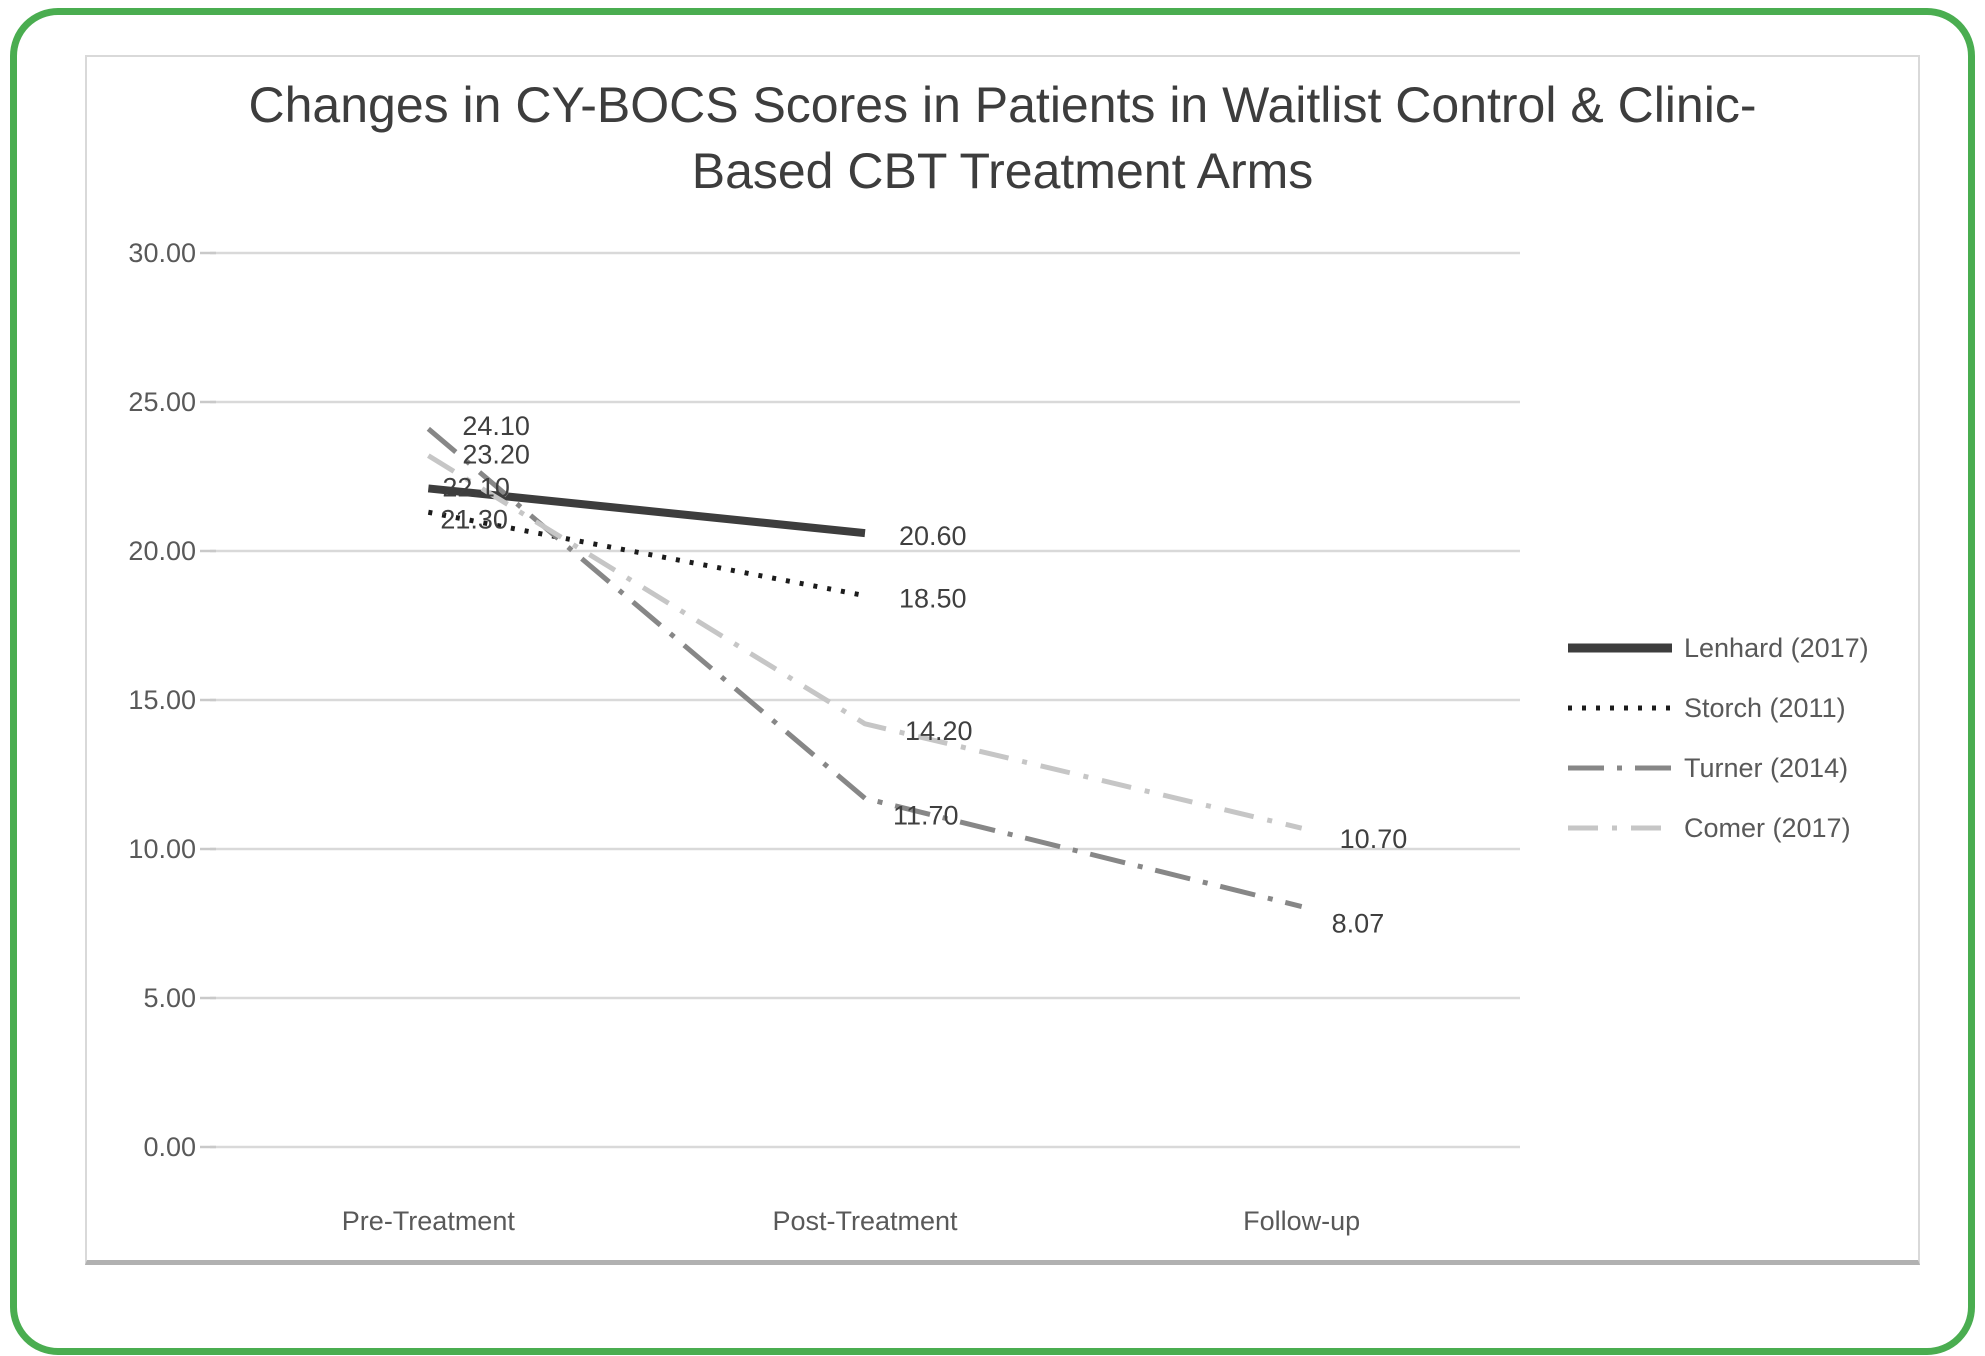  Describe the element at coordinates (476, 487) in the screenshot. I see `data-label: 22.10` at that location.